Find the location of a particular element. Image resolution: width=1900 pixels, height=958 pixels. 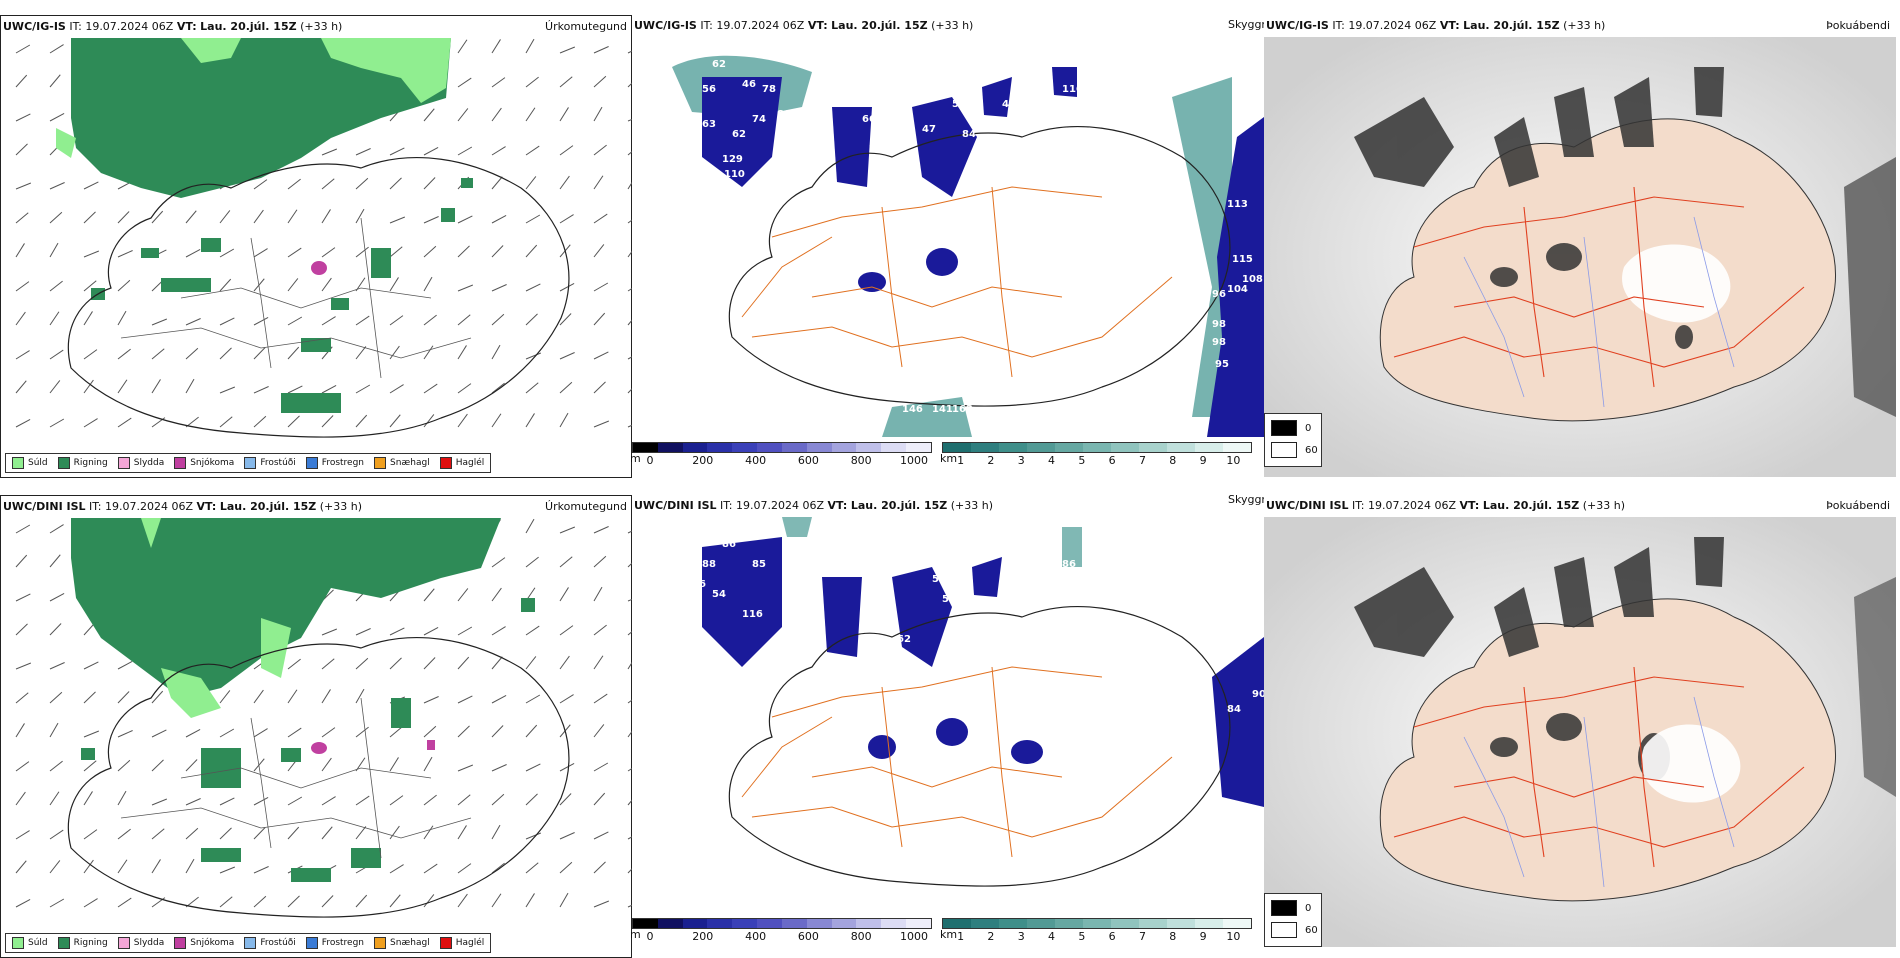

vis-value-label: 108 is located at coordinates (1252, 279).